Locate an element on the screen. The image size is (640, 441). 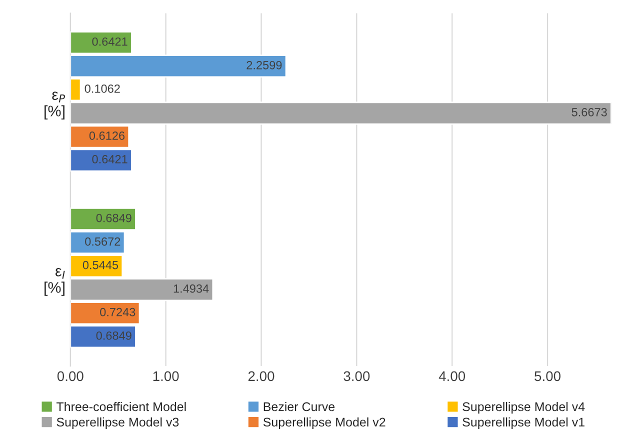
legend-label: Superellipse Model v3 is located at coordinates (117, 423).